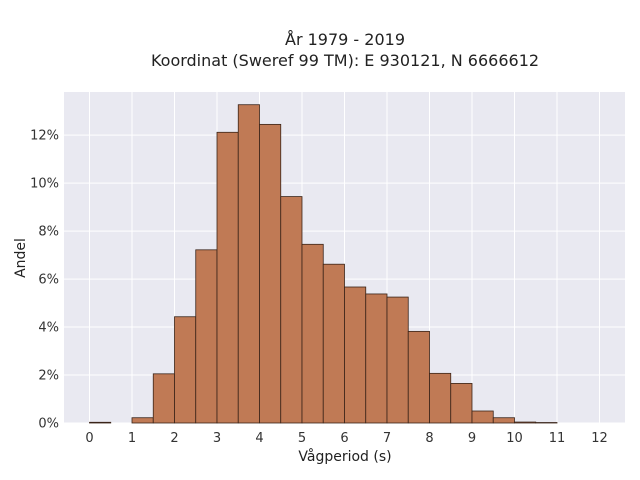 This screenshot has width=640, height=480. What do you see at coordinates (217, 438) in the screenshot?
I see `x-tick-label: 3` at bounding box center [217, 438].